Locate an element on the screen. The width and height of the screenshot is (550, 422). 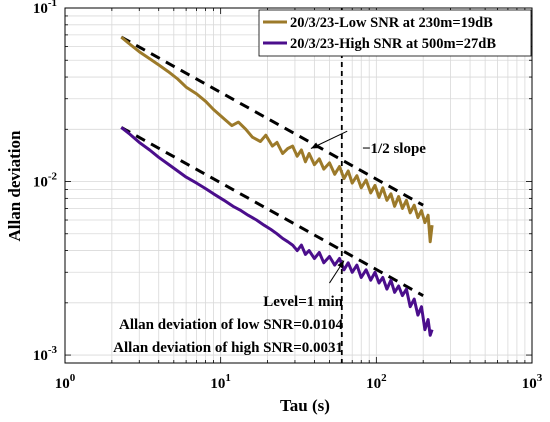
legend-box is located at coordinates (395, 33).